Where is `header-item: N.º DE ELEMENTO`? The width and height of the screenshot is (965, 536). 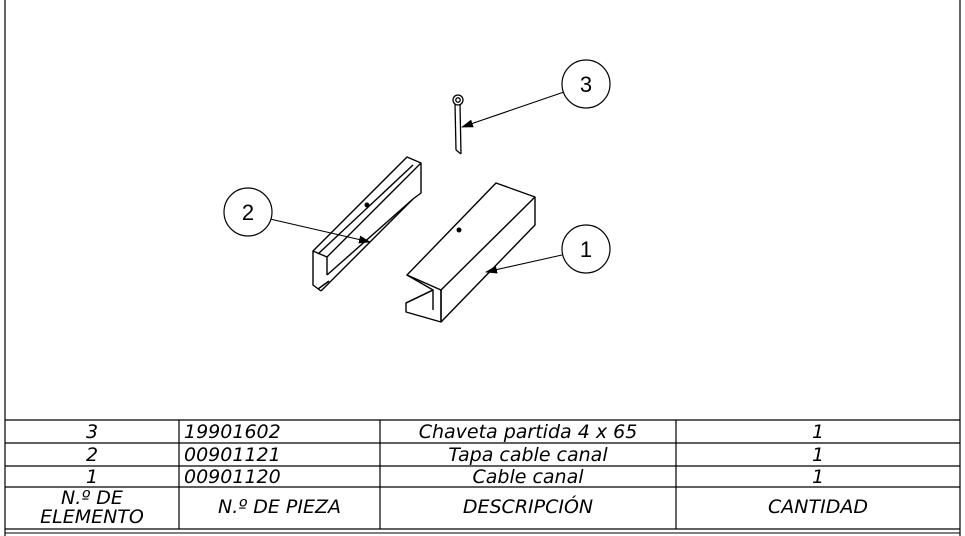
header-item: N.º DE ELEMENTO is located at coordinates (92, 508).